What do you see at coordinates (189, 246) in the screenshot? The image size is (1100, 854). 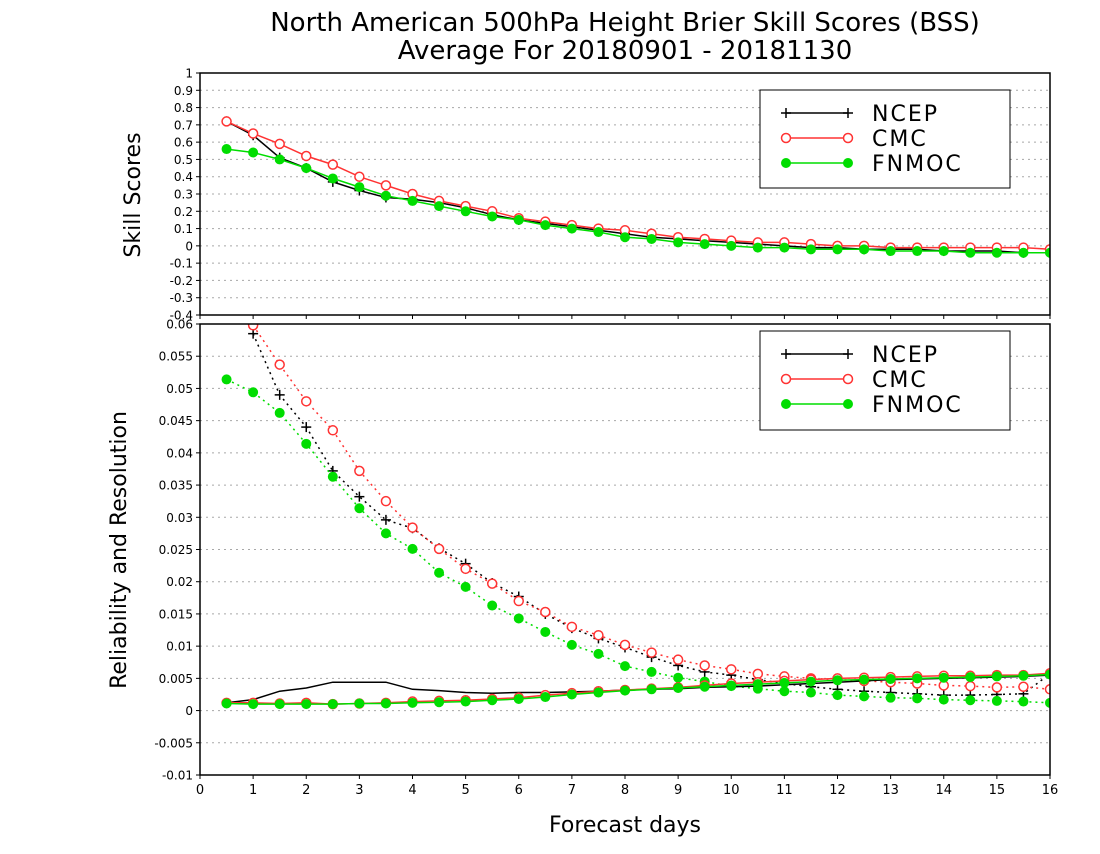 I see `y-tick-label: 0` at bounding box center [189, 246].